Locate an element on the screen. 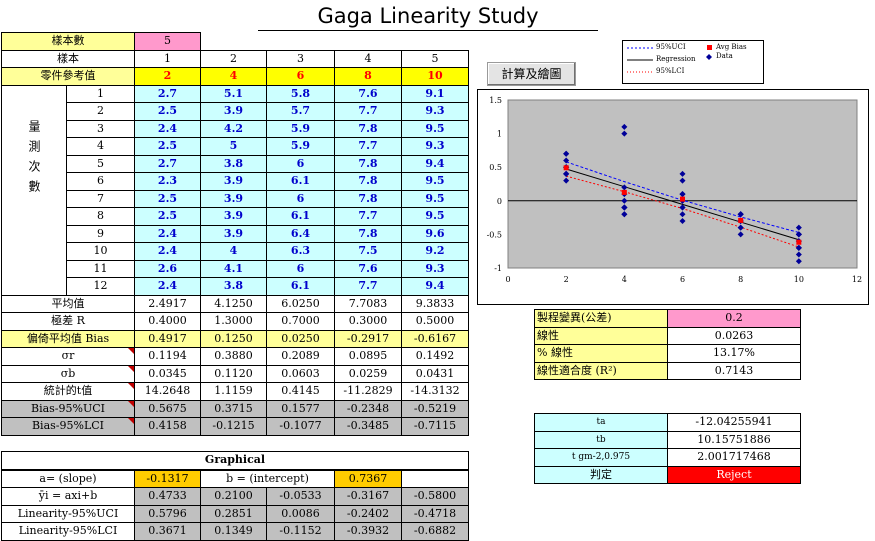 This screenshot has height=541, width=875. trial-number: 8 is located at coordinates (100, 216).